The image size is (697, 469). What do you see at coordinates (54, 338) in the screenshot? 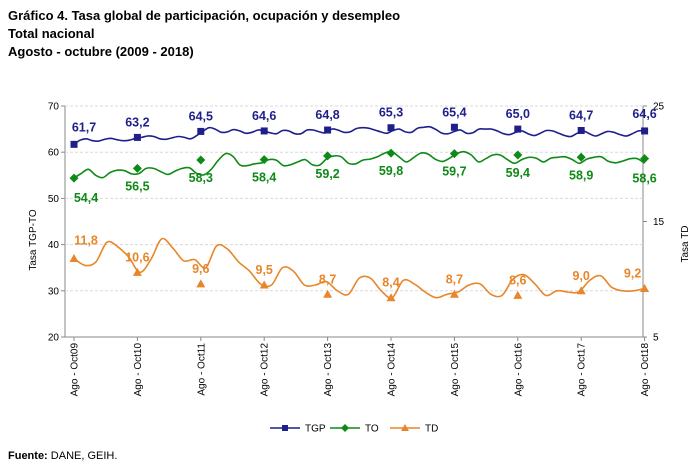
I see `y-tick-label-left: 20` at bounding box center [54, 338].